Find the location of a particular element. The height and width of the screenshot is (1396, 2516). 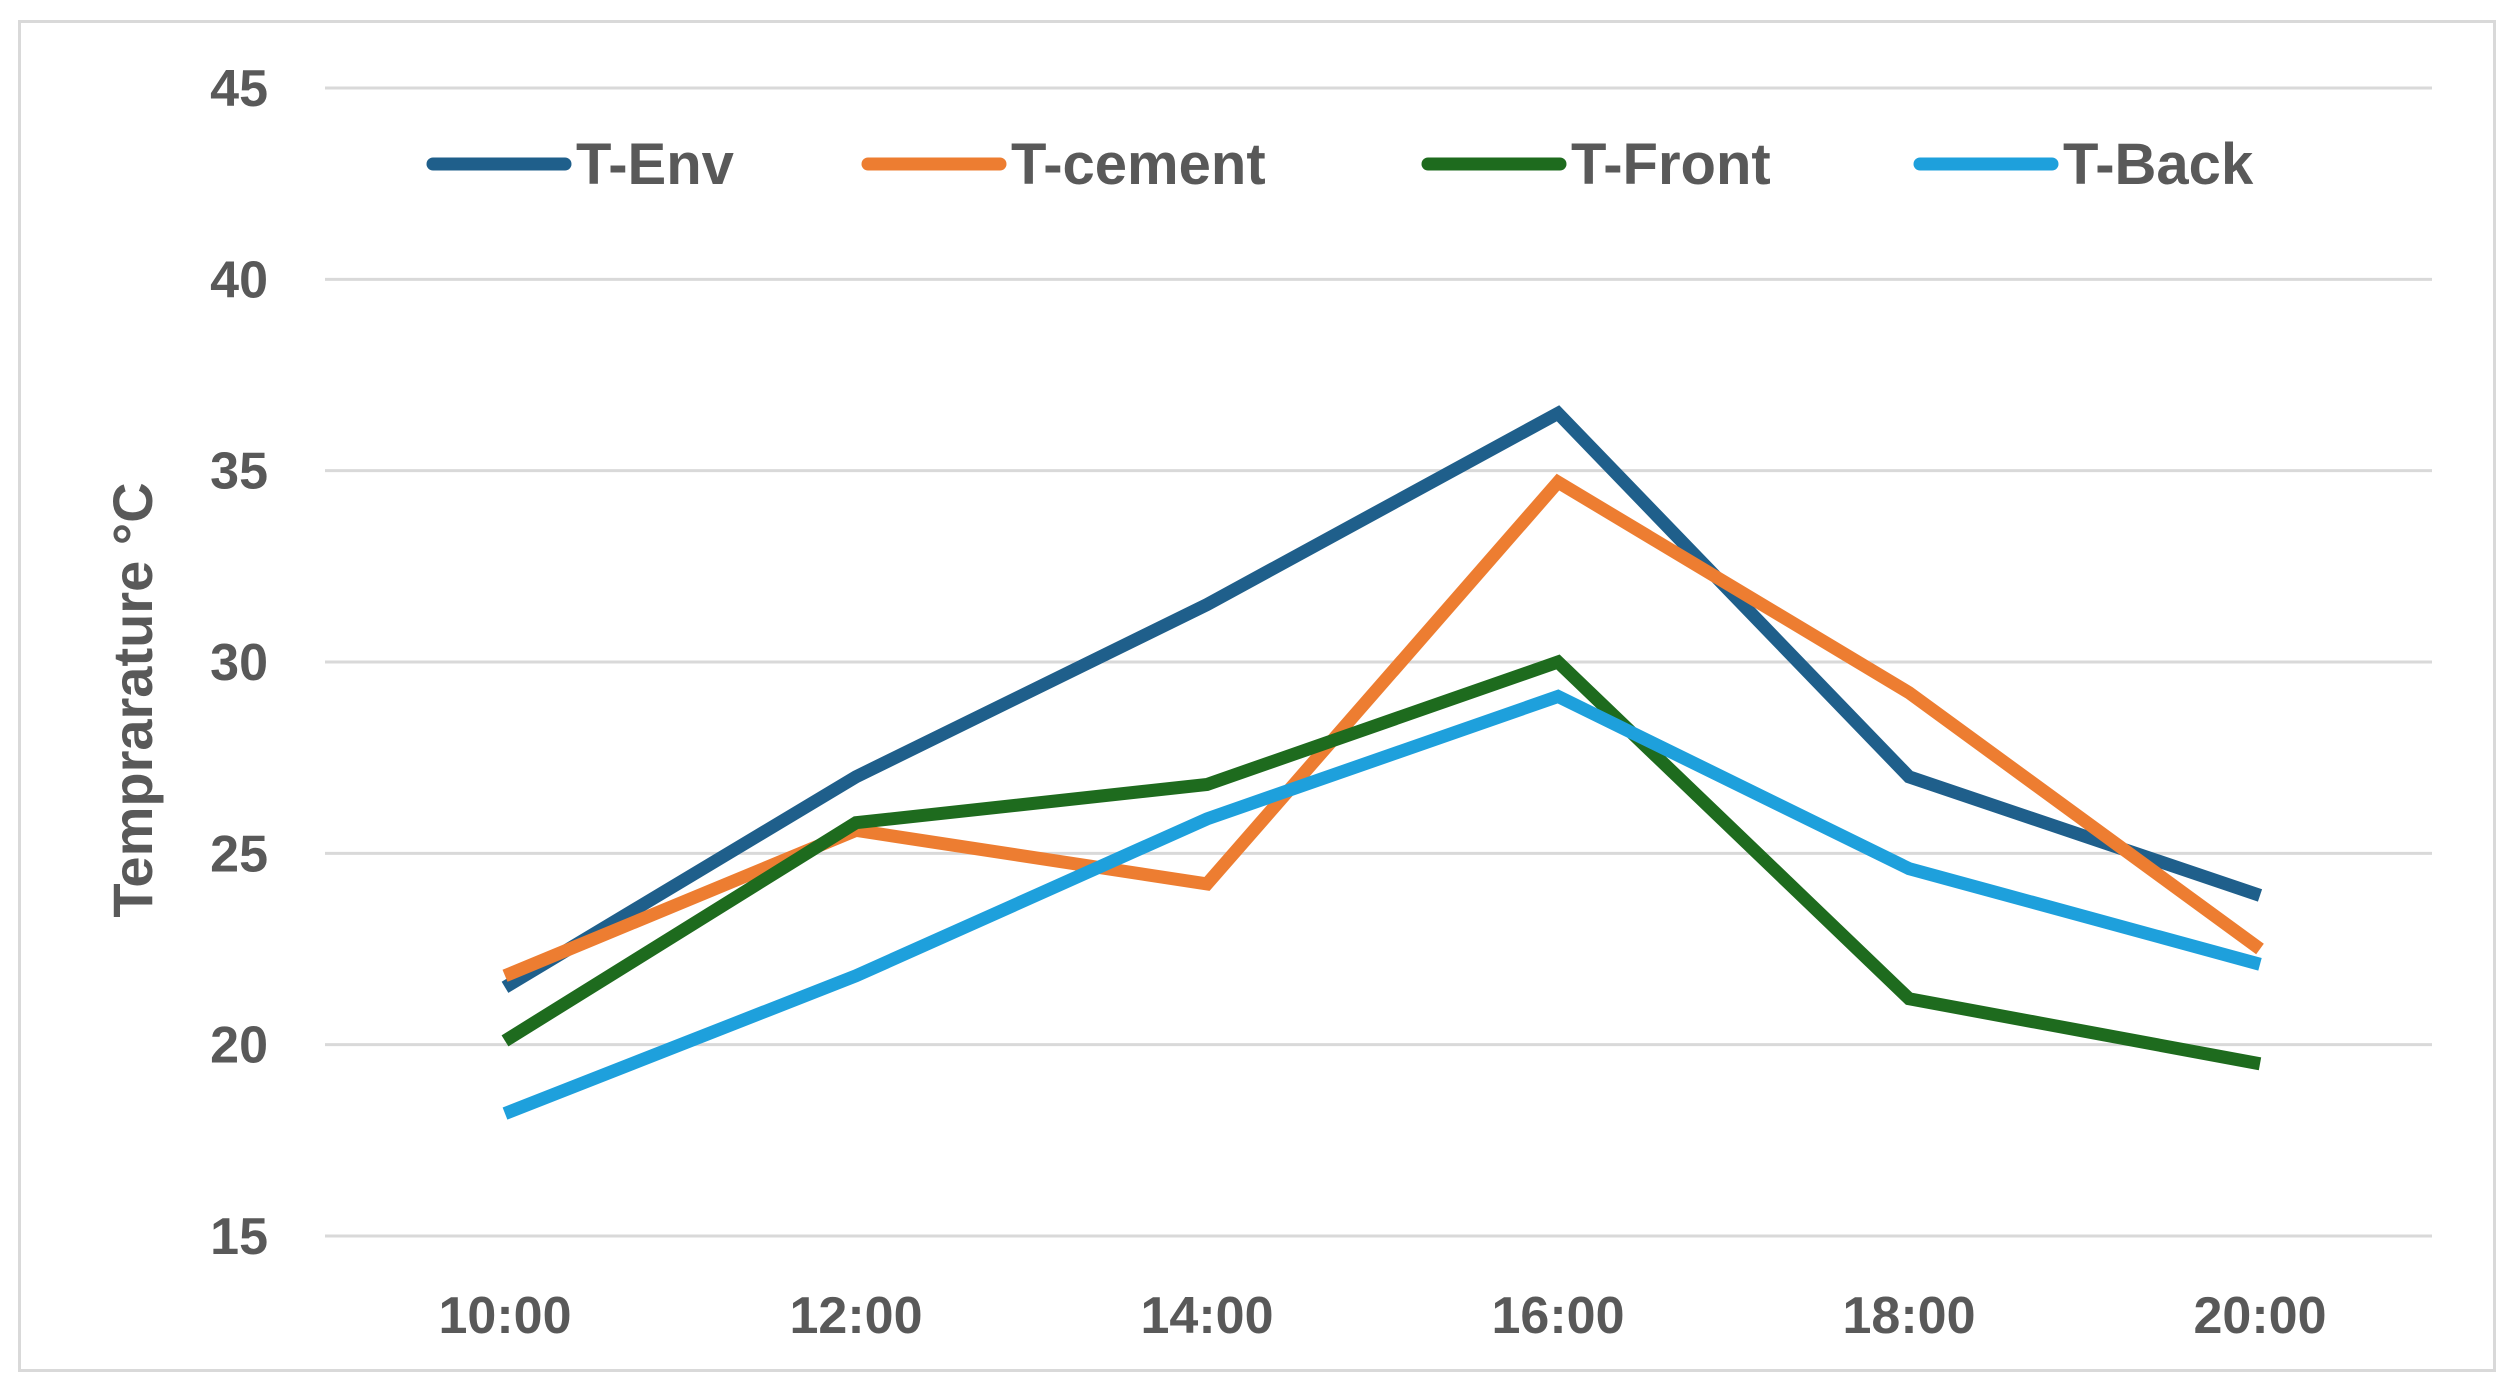

y-tick-label-25: 25 is located at coordinates (239, 854).